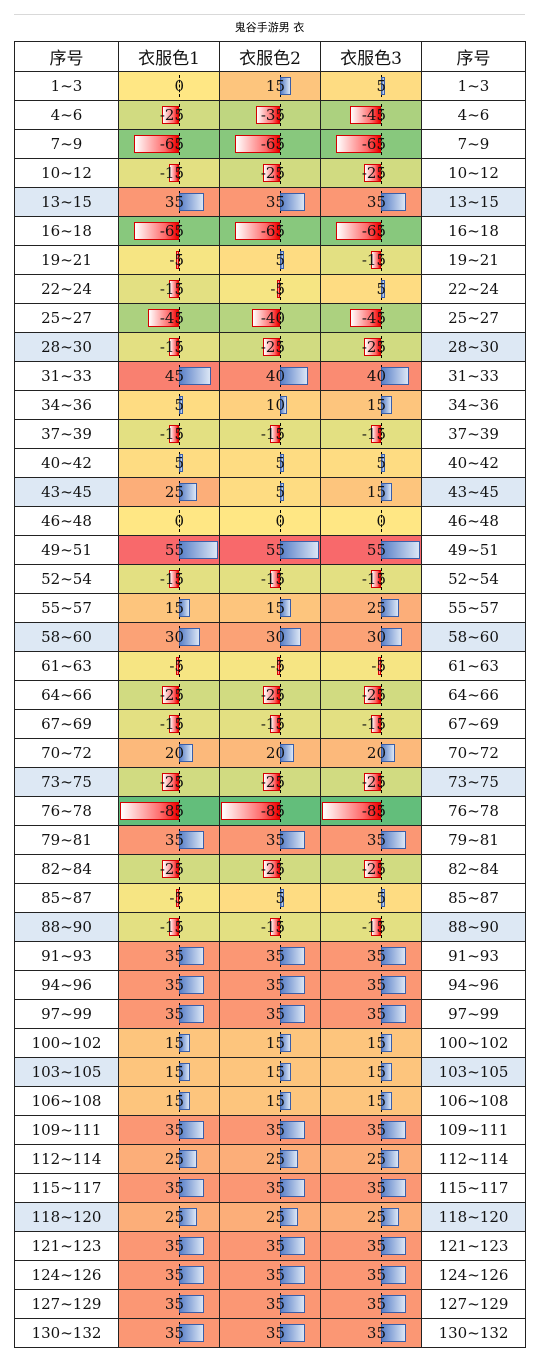 The height and width of the screenshot is (1362, 533). What do you see at coordinates (66, 434) in the screenshot?
I see `row-index-left: 37~39` at bounding box center [66, 434].